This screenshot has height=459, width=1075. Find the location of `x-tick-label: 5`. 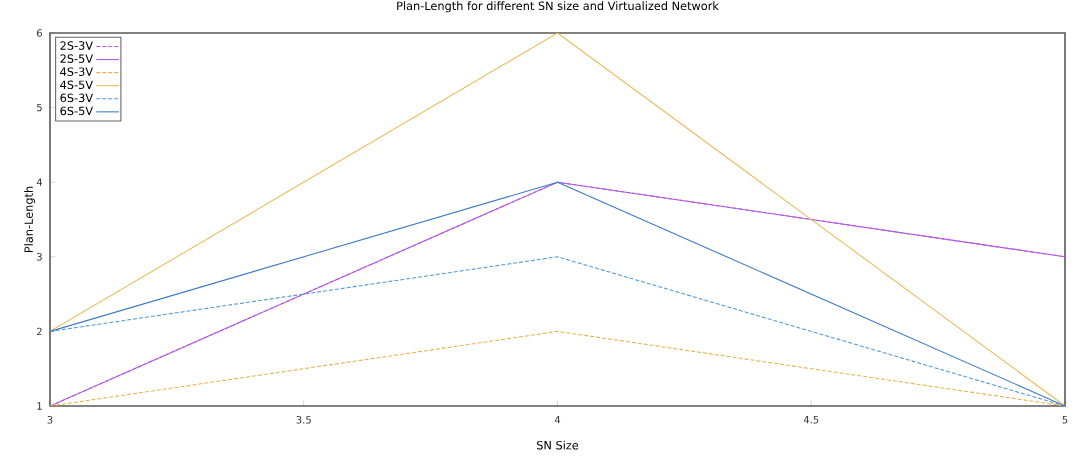

x-tick-label: 5 is located at coordinates (1065, 420).